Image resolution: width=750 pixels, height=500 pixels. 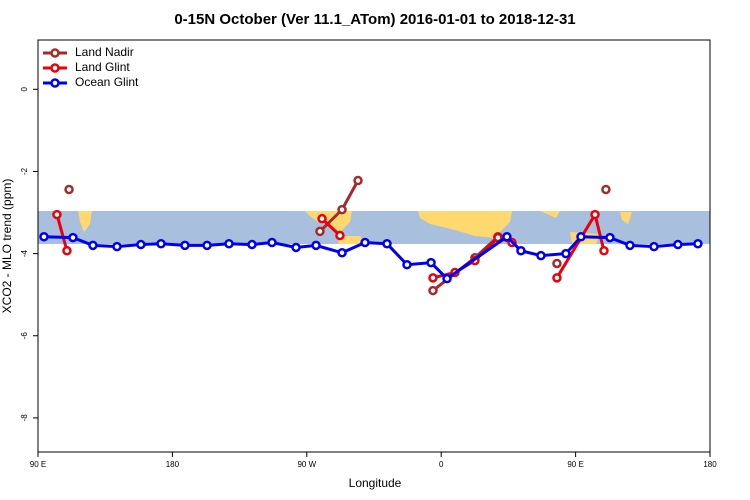 I want to click on y-axis-label: XCO2 - MLO trend (ppm), so click(x=7, y=246).